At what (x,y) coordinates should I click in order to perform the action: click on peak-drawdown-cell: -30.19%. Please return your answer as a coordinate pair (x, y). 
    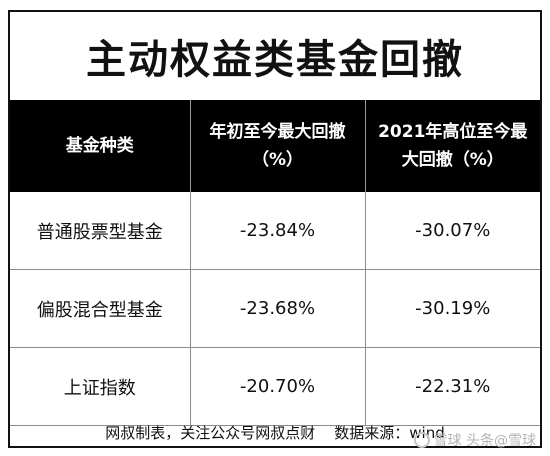
    Looking at the image, I should click on (452, 308).